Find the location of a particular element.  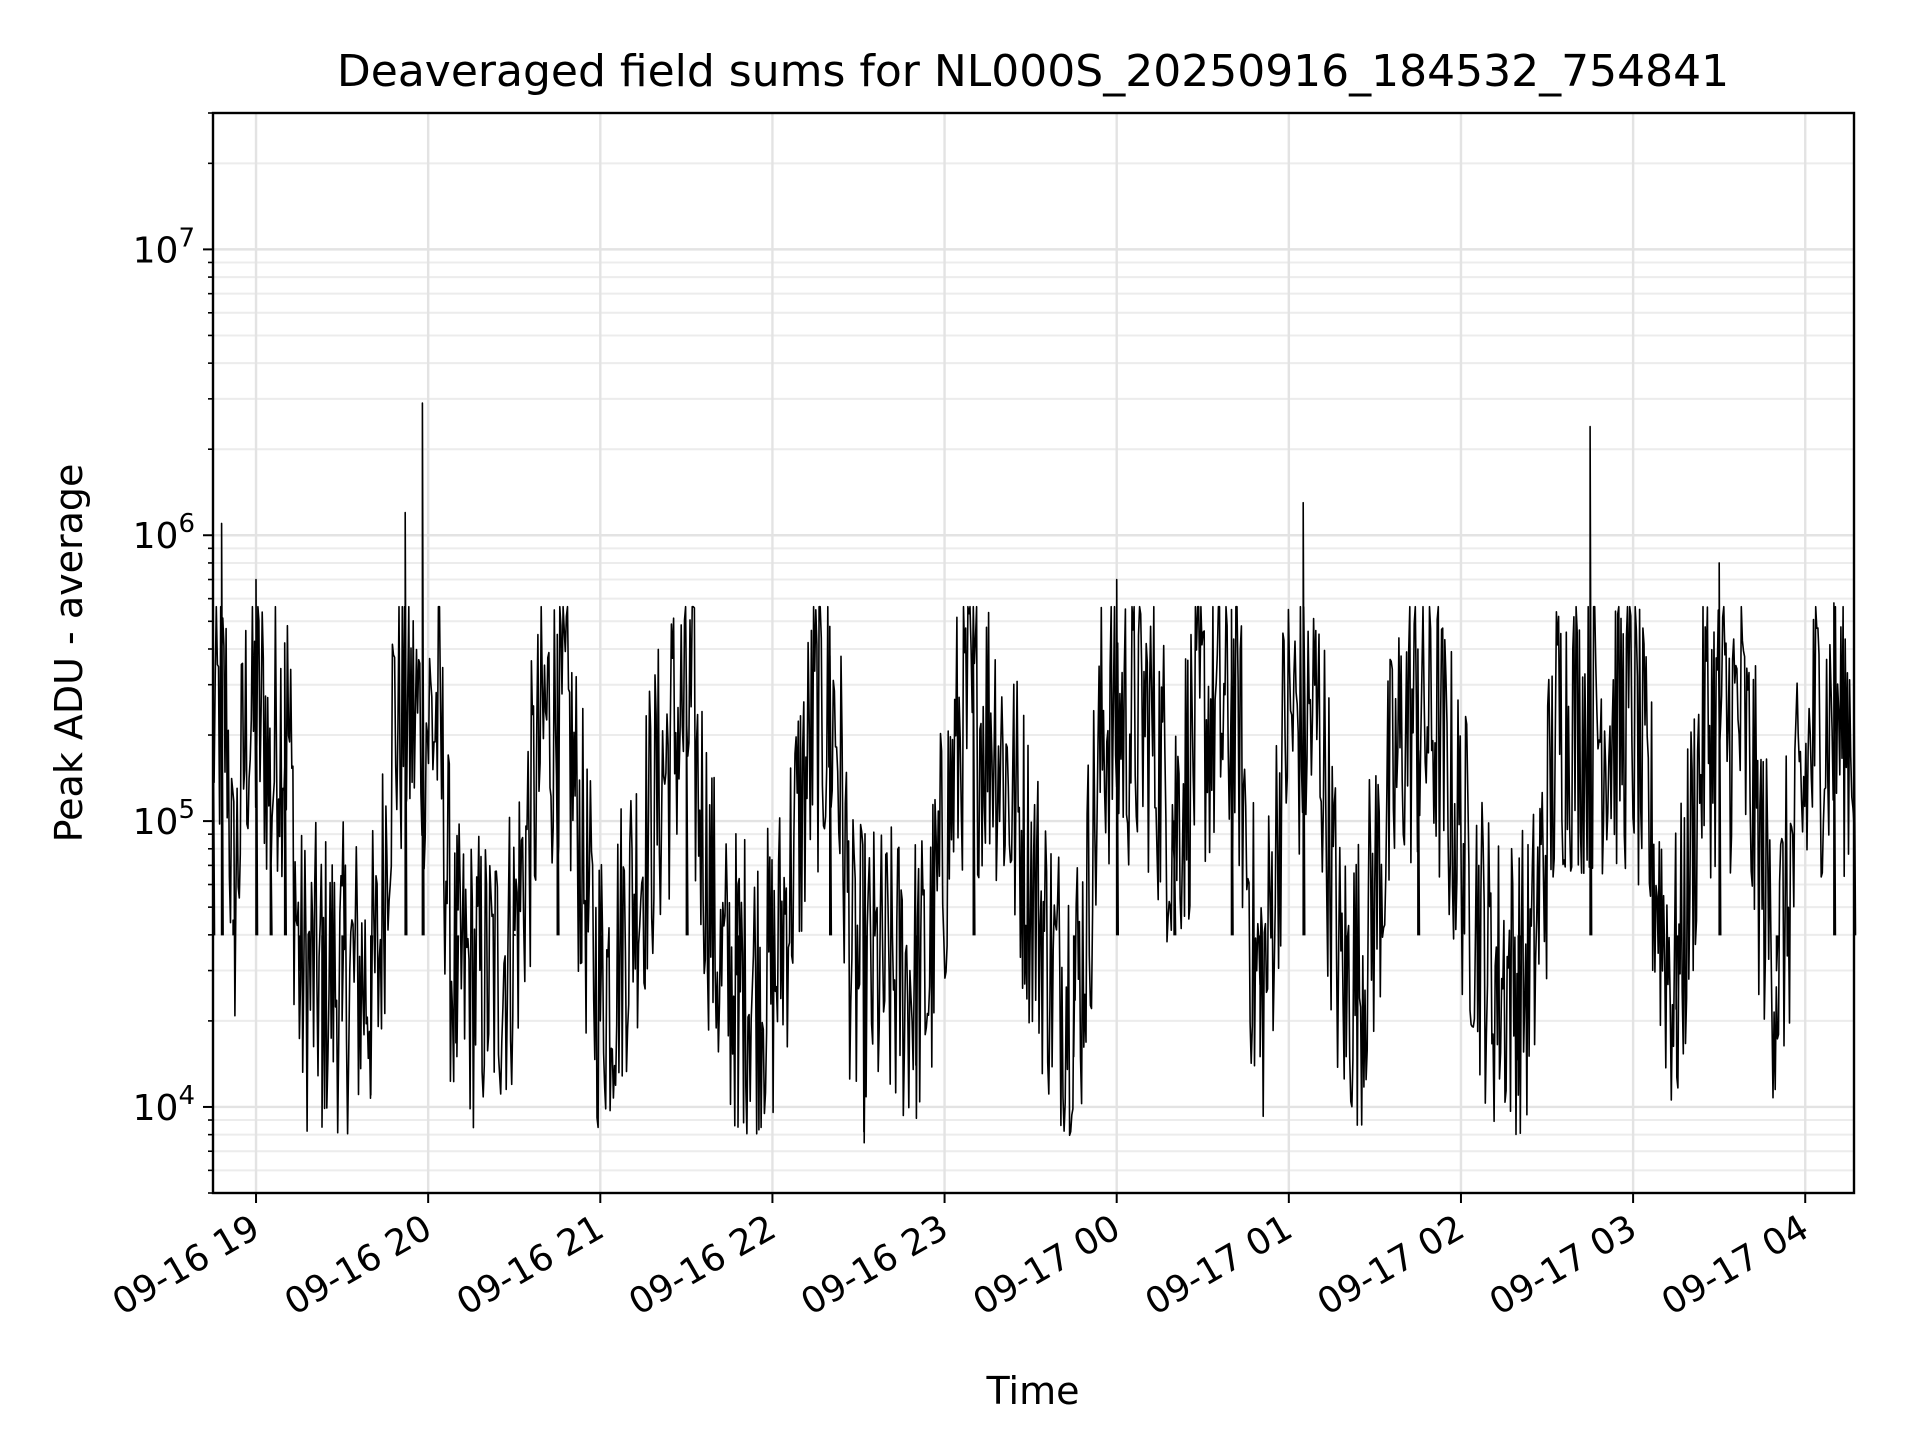

y-tick-label: 10⁶ is located at coordinates (164, 533).